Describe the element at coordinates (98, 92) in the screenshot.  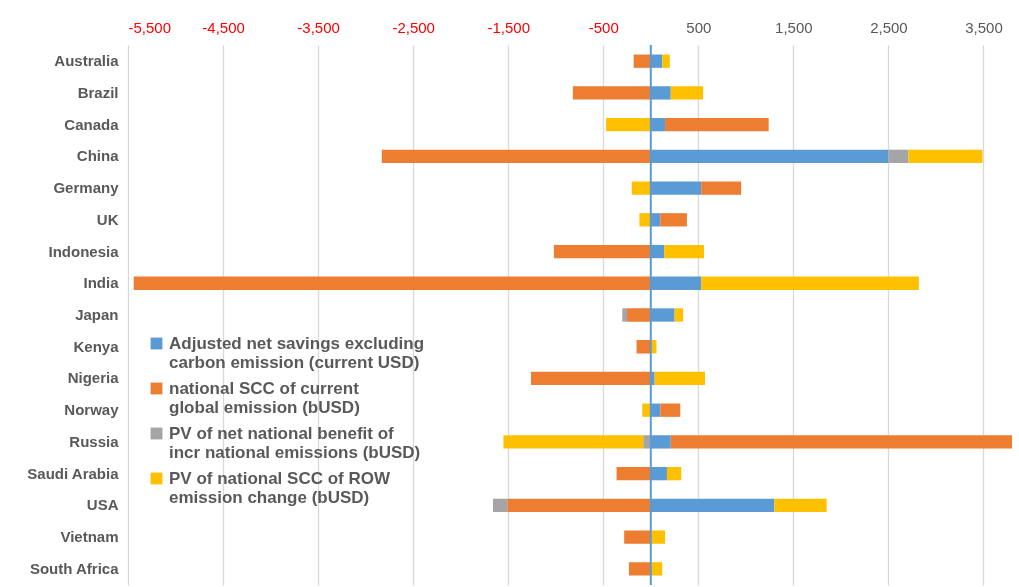
I see `y-tick-label: Brazil` at that location.